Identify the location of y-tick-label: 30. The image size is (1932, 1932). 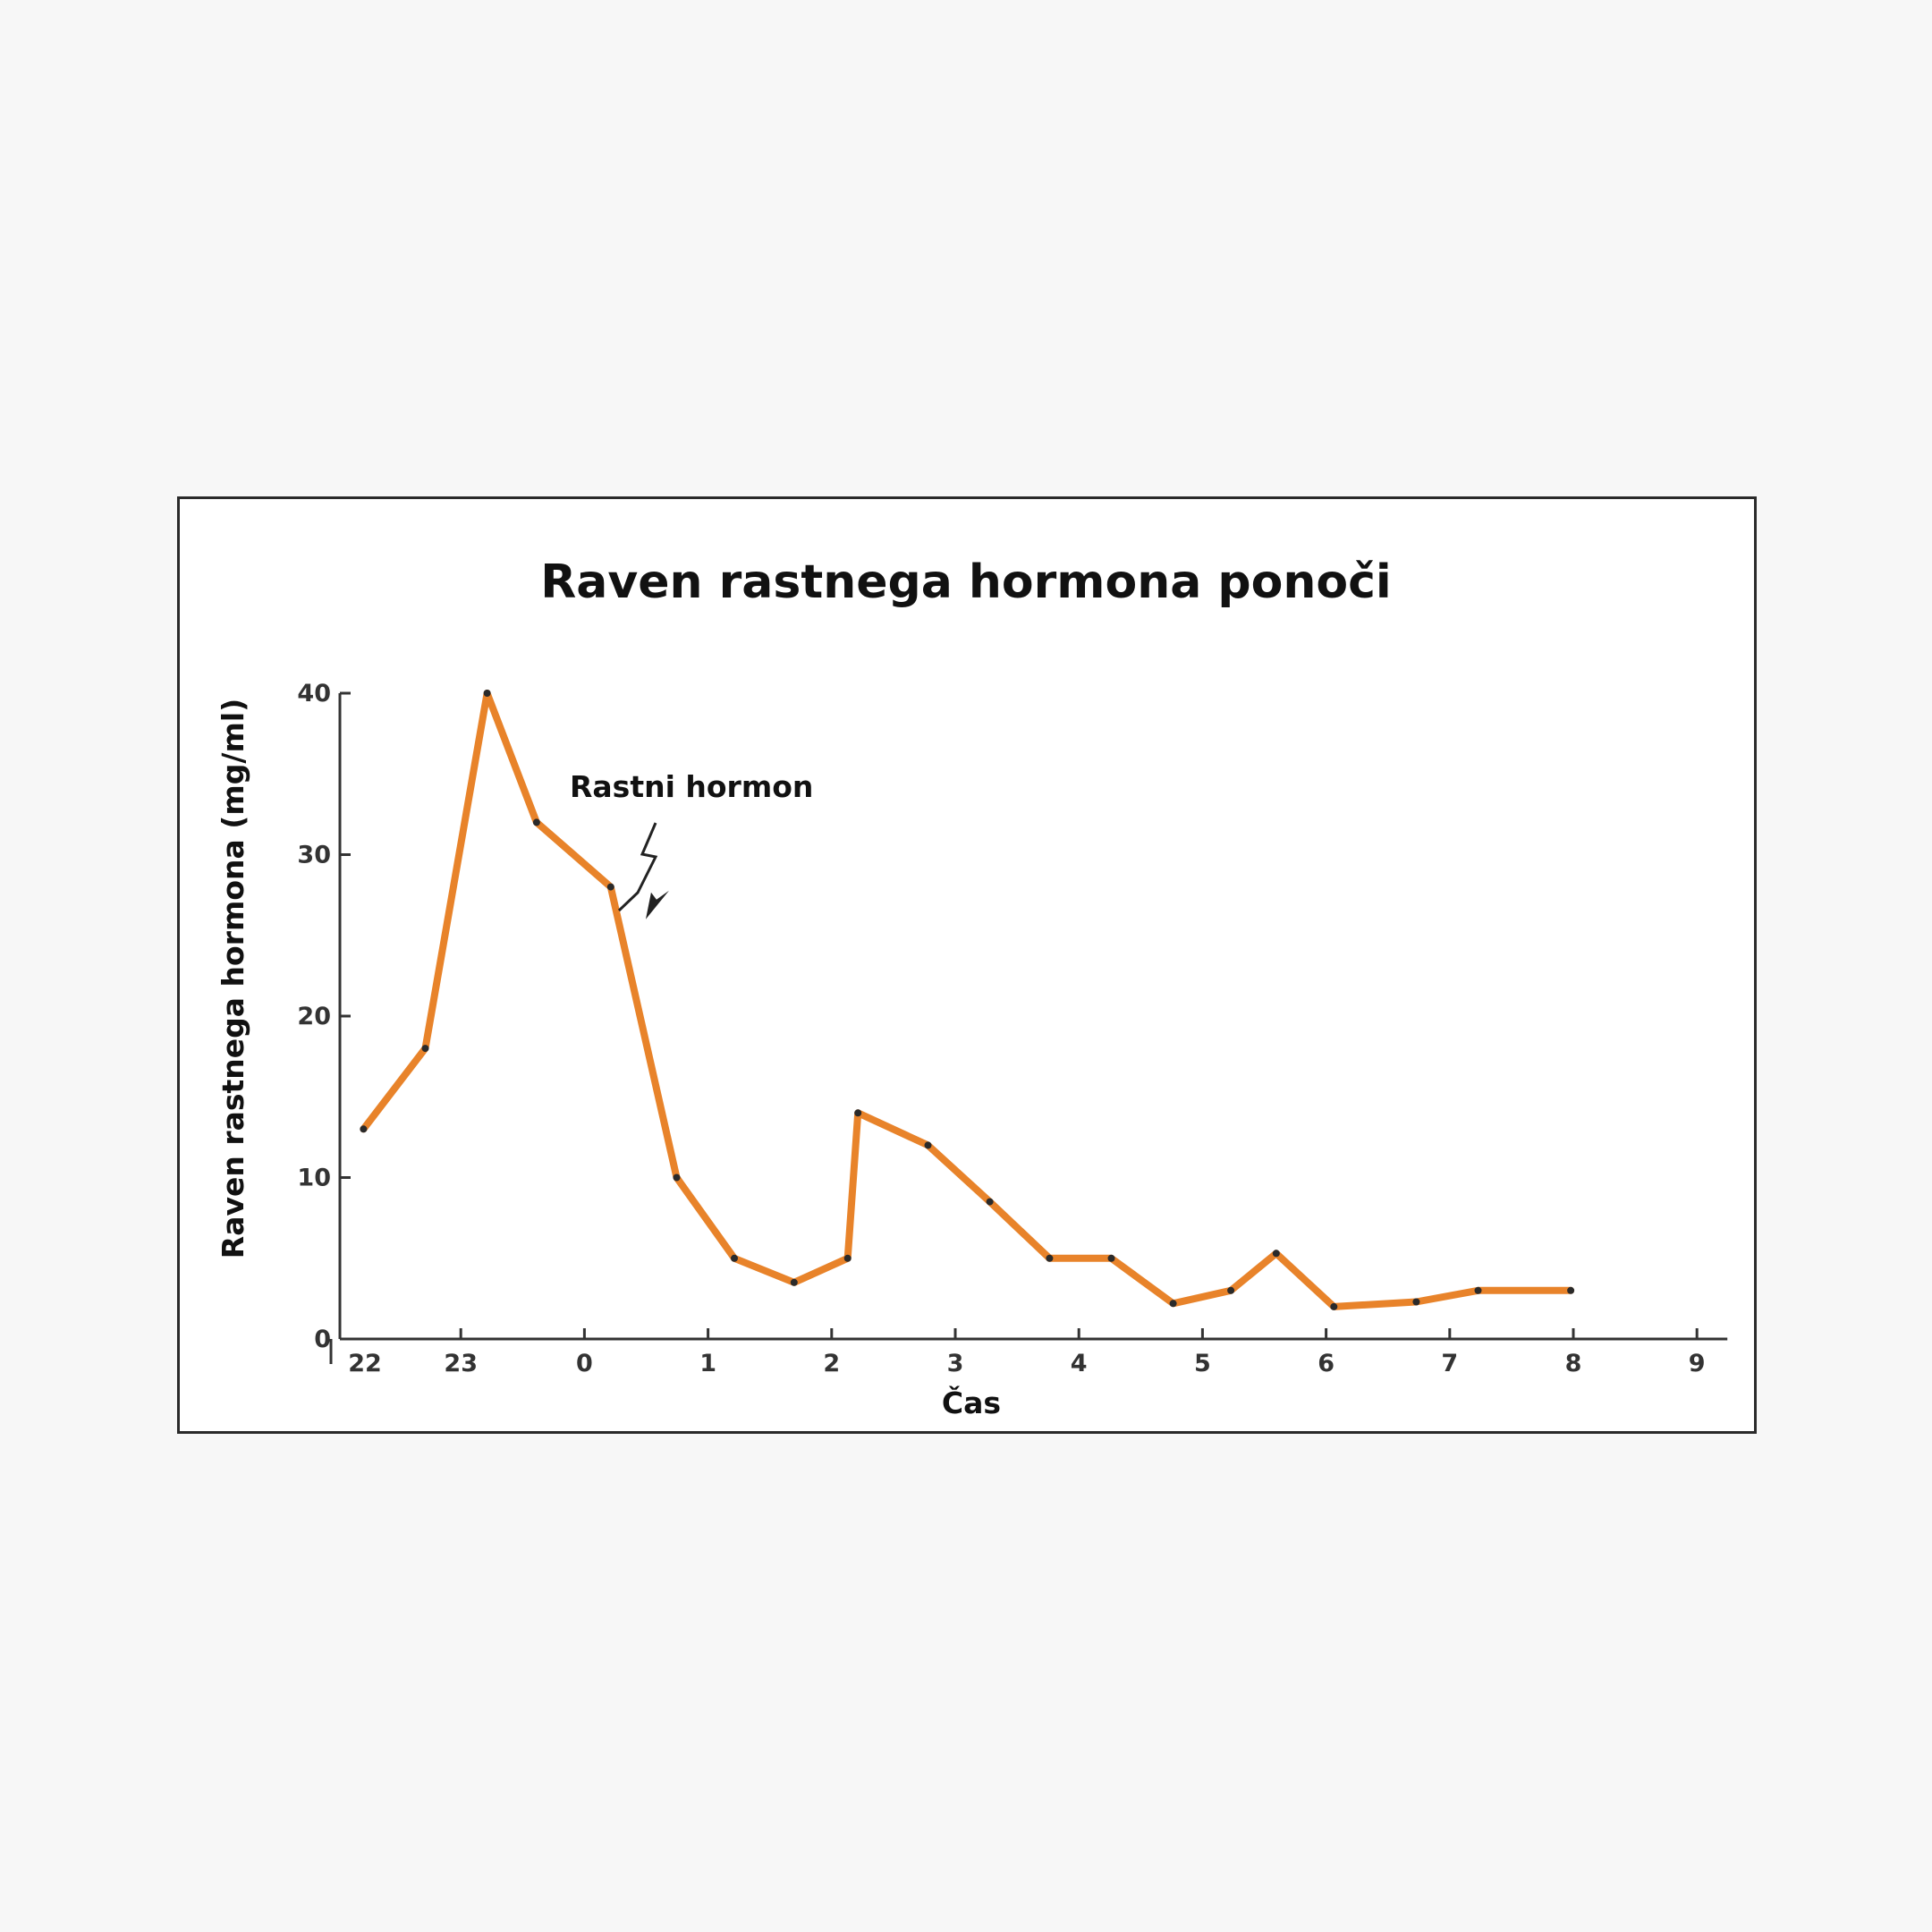
(314, 855).